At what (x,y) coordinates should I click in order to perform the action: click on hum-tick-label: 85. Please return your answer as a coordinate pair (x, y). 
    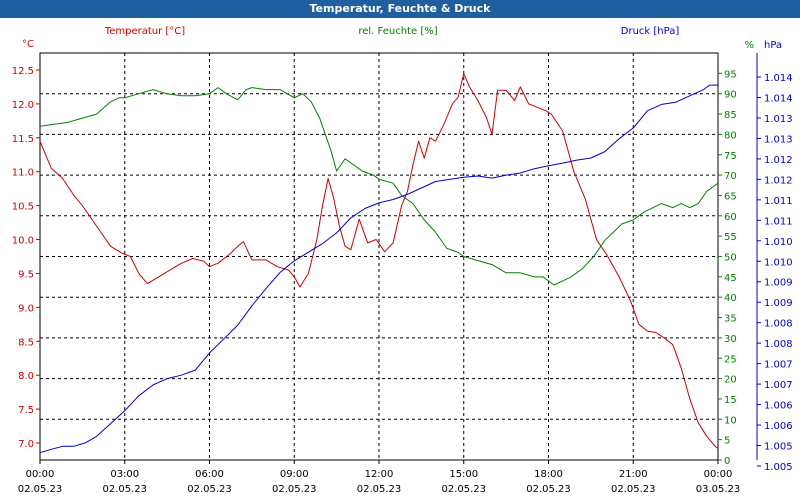
    Looking at the image, I should click on (730, 115).